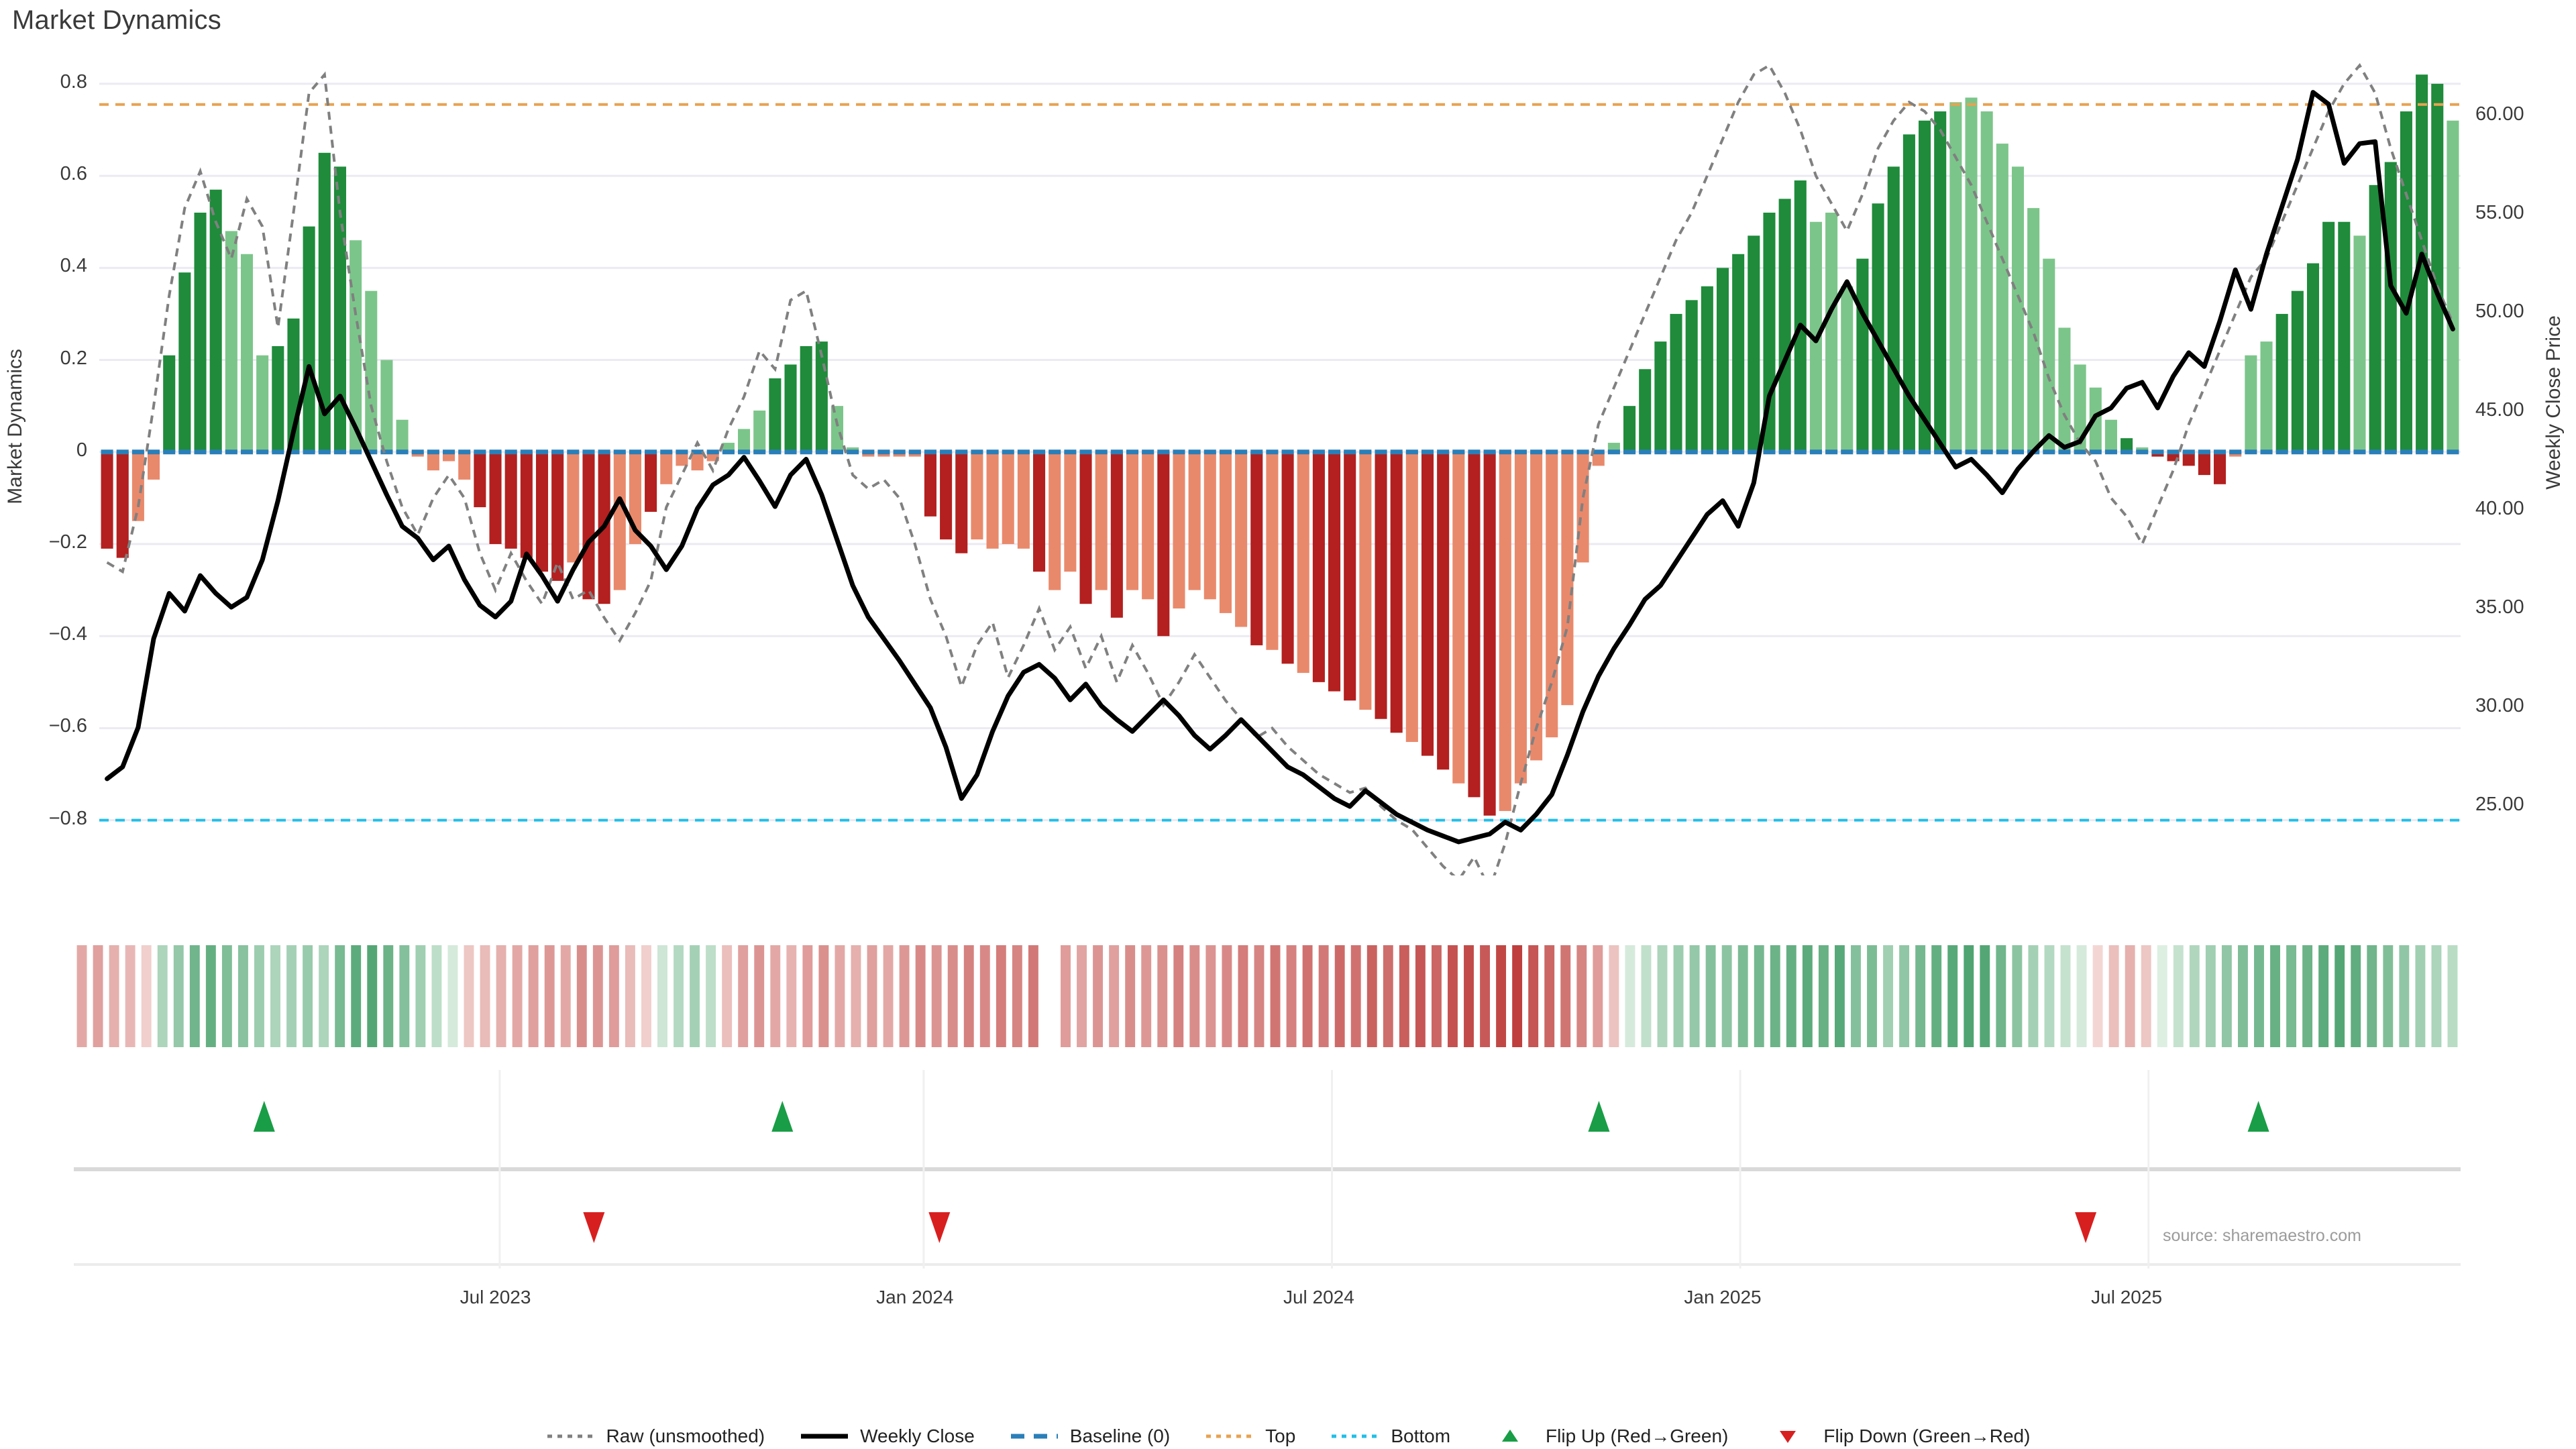 This screenshot has width=2576, height=1449. I want to click on legend-item: Weekly Close, so click(887, 1436).